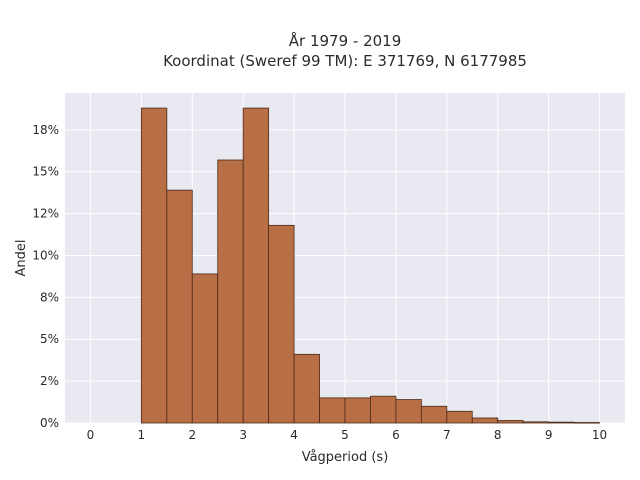  Describe the element at coordinates (345, 435) in the screenshot. I see `x-tick-label: 5` at that location.